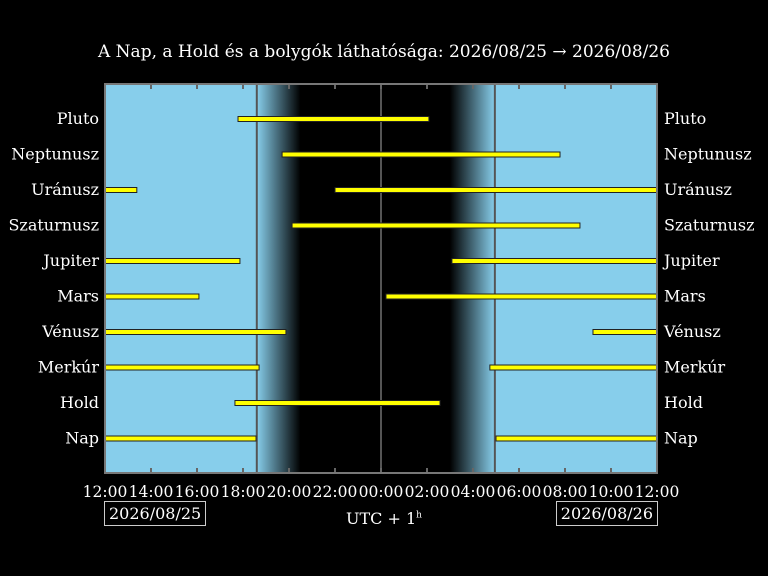 The image size is (768, 576). What do you see at coordinates (419, 515) in the screenshot?
I see `x-axis-label-sup: h` at bounding box center [419, 515].